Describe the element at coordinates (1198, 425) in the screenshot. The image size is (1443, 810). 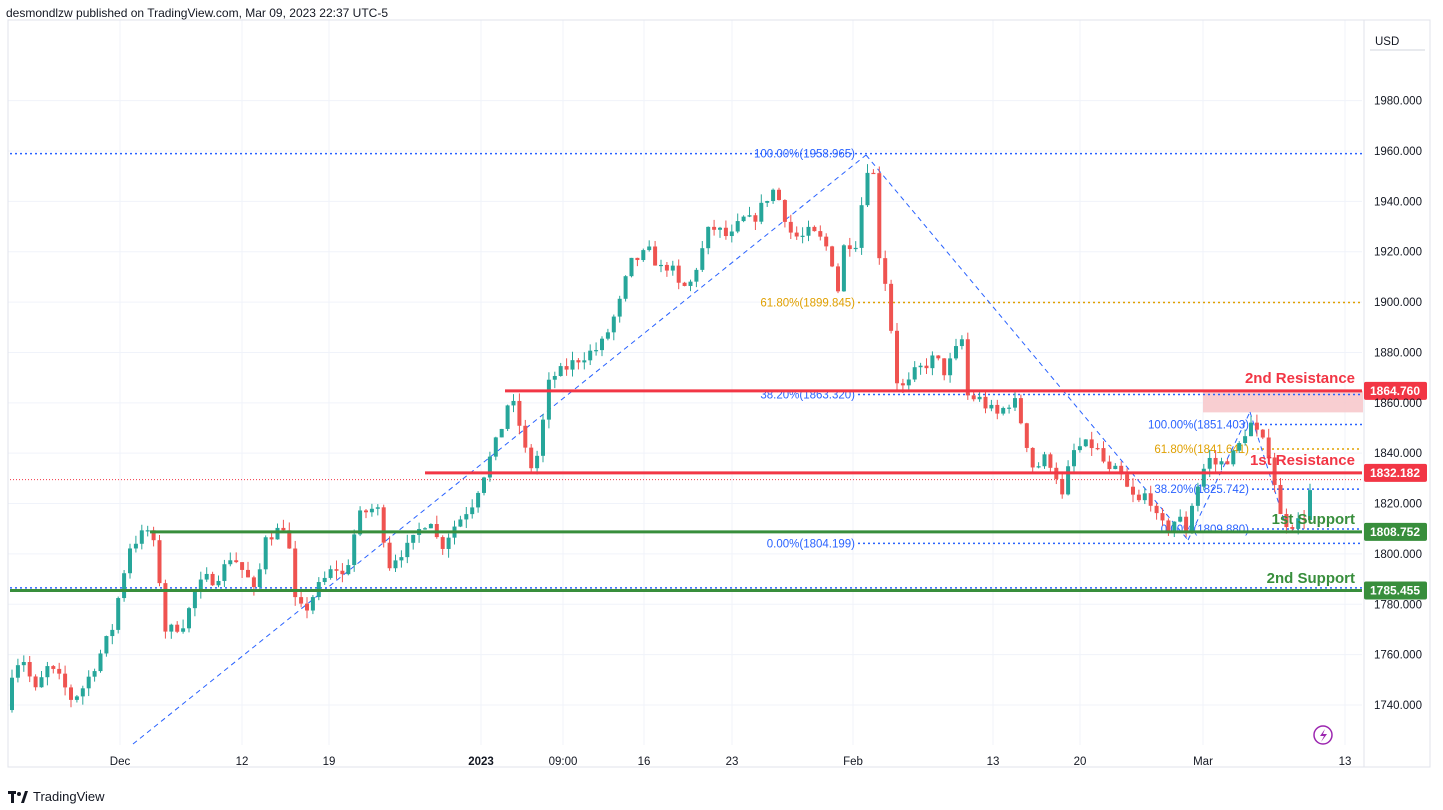
I see `fib2-100-label: 100.00%(1851.403)` at that location.